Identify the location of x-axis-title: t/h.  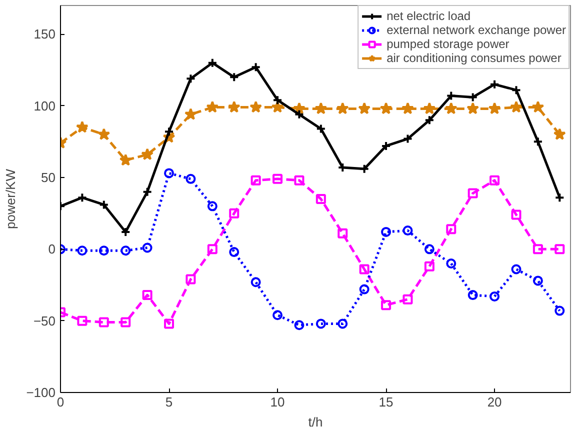
(315, 422).